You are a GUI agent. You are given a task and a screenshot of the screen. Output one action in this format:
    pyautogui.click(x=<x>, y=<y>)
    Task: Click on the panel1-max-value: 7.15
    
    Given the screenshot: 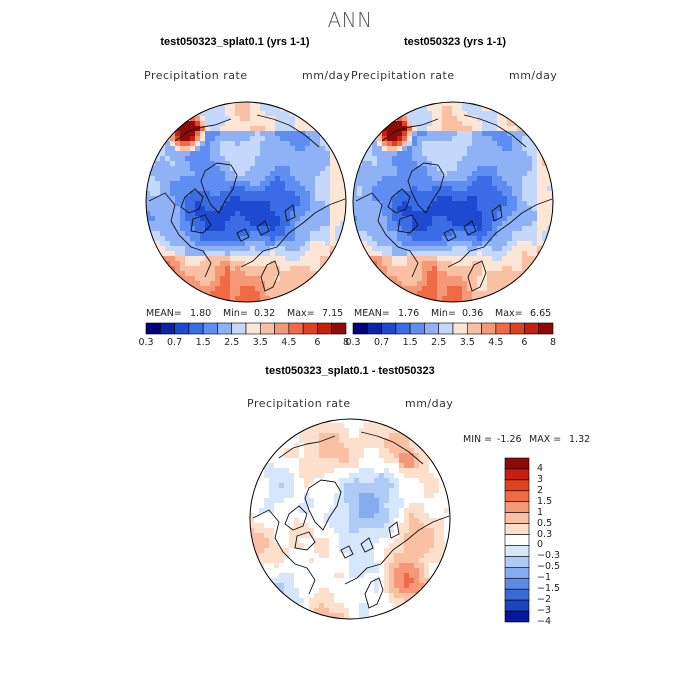 What is the action you would take?
    pyautogui.click(x=333, y=313)
    